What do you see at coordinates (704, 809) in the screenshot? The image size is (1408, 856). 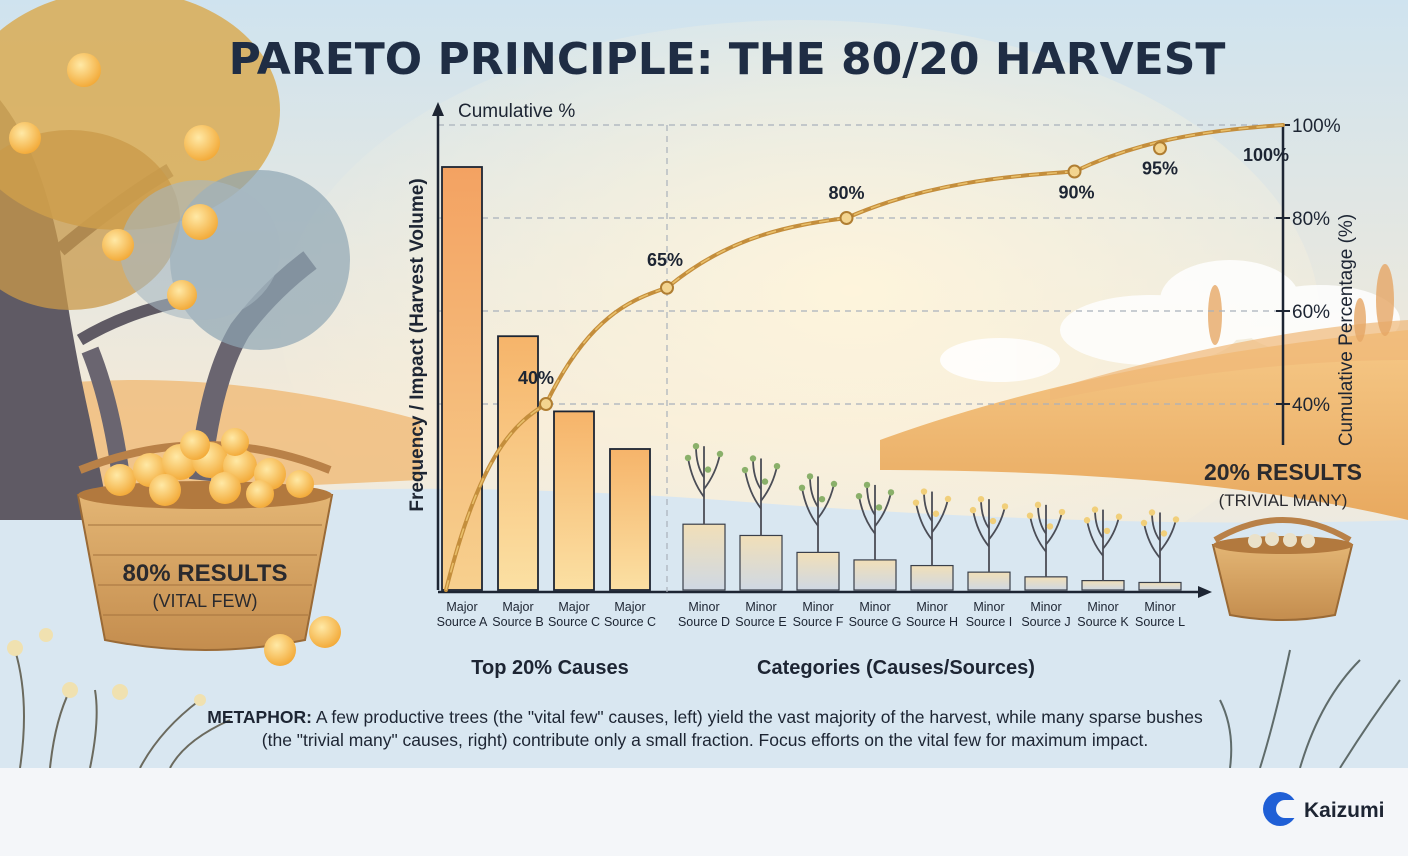 I see `footer-bar` at bounding box center [704, 809].